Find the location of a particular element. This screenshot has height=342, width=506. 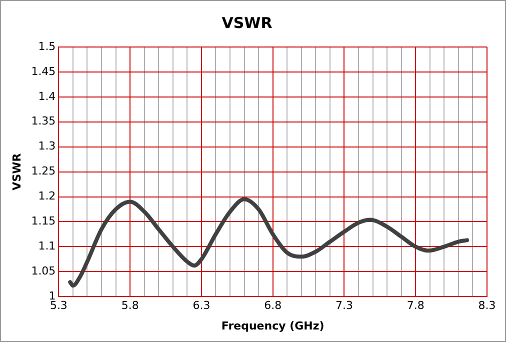

y-axis-title: VSWR is located at coordinates (17, 171).